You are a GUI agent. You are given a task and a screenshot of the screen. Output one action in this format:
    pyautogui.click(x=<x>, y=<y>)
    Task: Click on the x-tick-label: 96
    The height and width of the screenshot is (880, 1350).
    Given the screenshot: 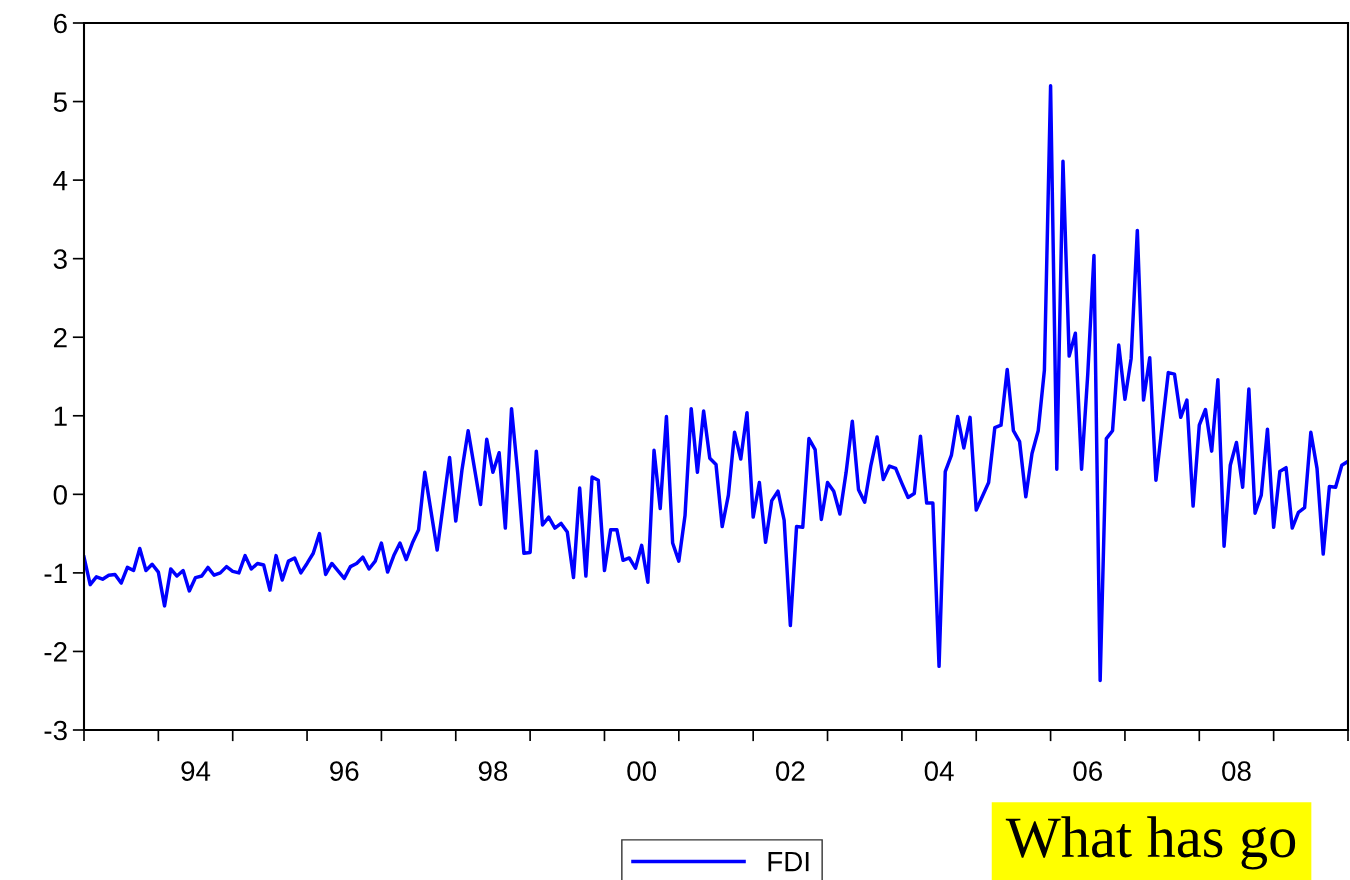 What is the action you would take?
    pyautogui.click(x=344, y=771)
    